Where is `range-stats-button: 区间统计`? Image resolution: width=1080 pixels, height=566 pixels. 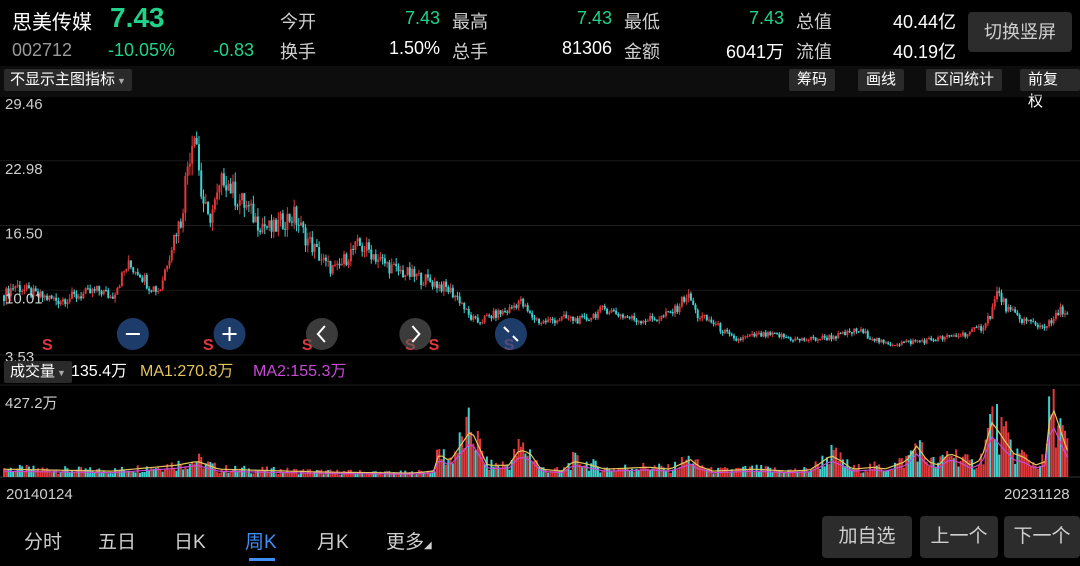 range-stats-button: 区间统计 is located at coordinates (964, 80).